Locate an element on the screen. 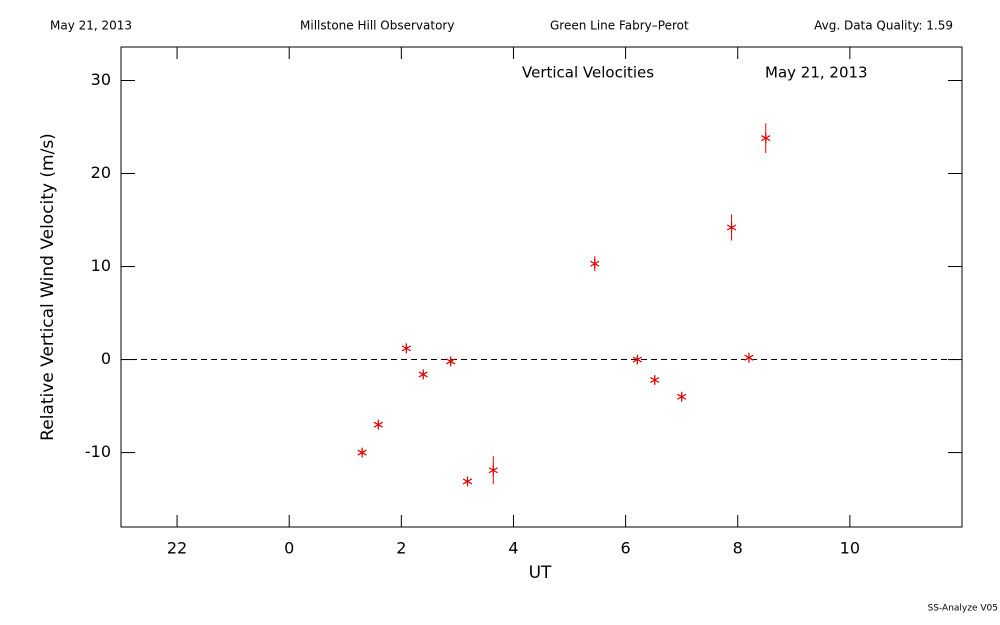 The height and width of the screenshot is (625, 1000). annotation: Vertical Velocities is located at coordinates (588, 73).